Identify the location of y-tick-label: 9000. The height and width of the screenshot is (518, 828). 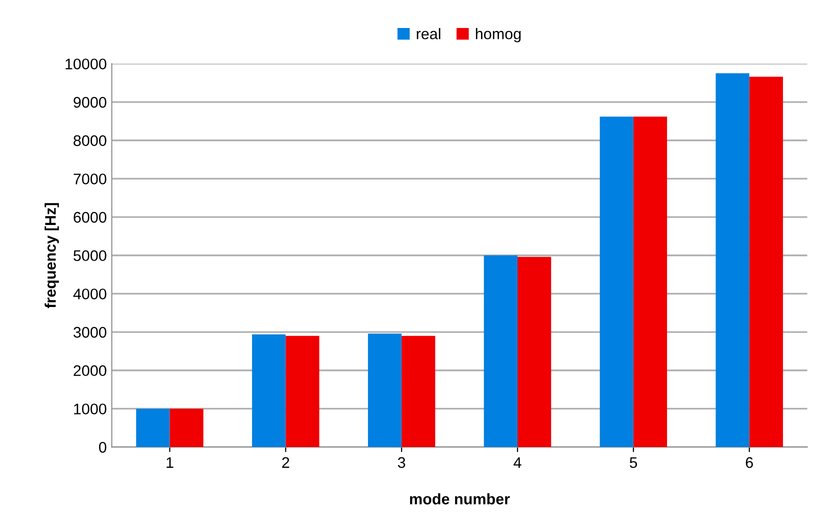
(90, 102).